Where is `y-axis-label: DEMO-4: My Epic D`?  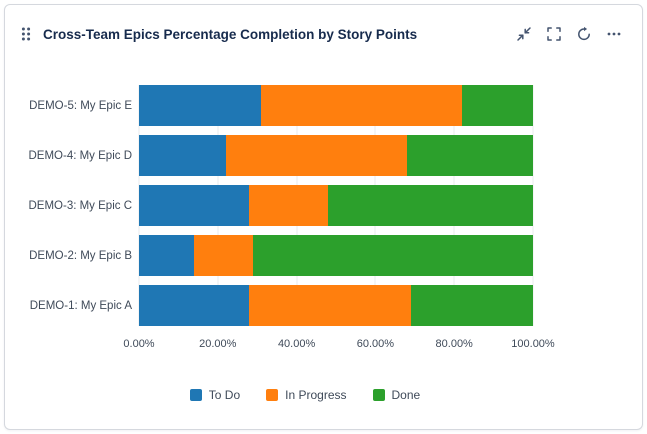
y-axis-label: DEMO-4: My Epic D is located at coordinates (80, 155).